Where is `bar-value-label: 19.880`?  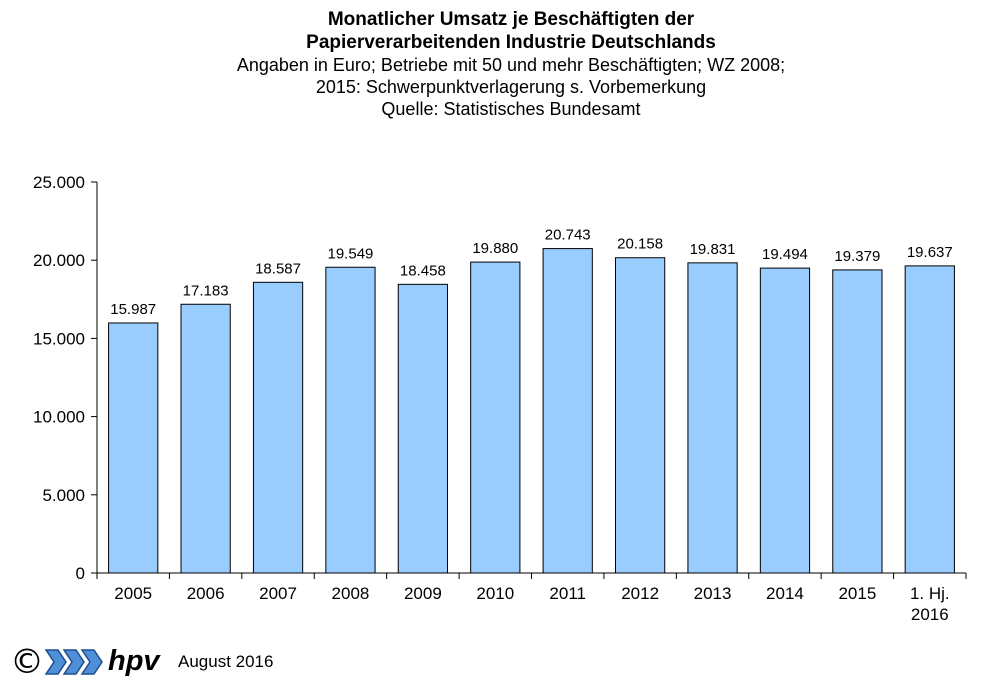
bar-value-label: 19.880 is located at coordinates (495, 248).